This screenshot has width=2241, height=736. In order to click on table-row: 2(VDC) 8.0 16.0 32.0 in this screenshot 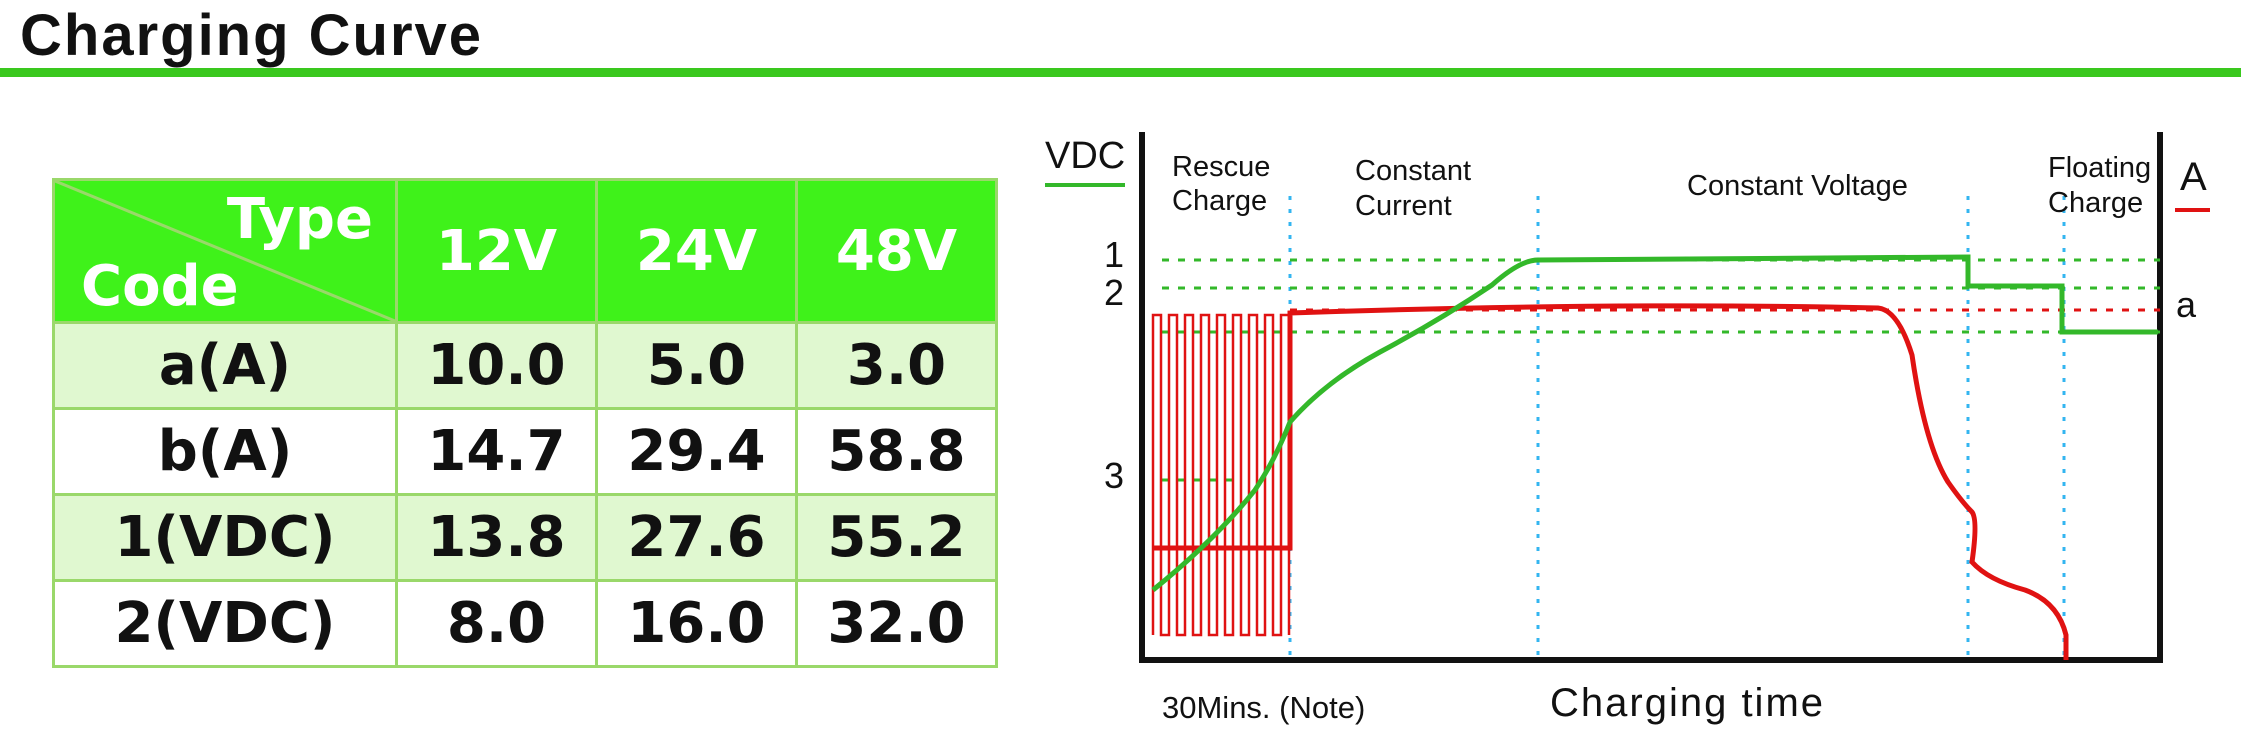, I will do `click(525, 623)`.